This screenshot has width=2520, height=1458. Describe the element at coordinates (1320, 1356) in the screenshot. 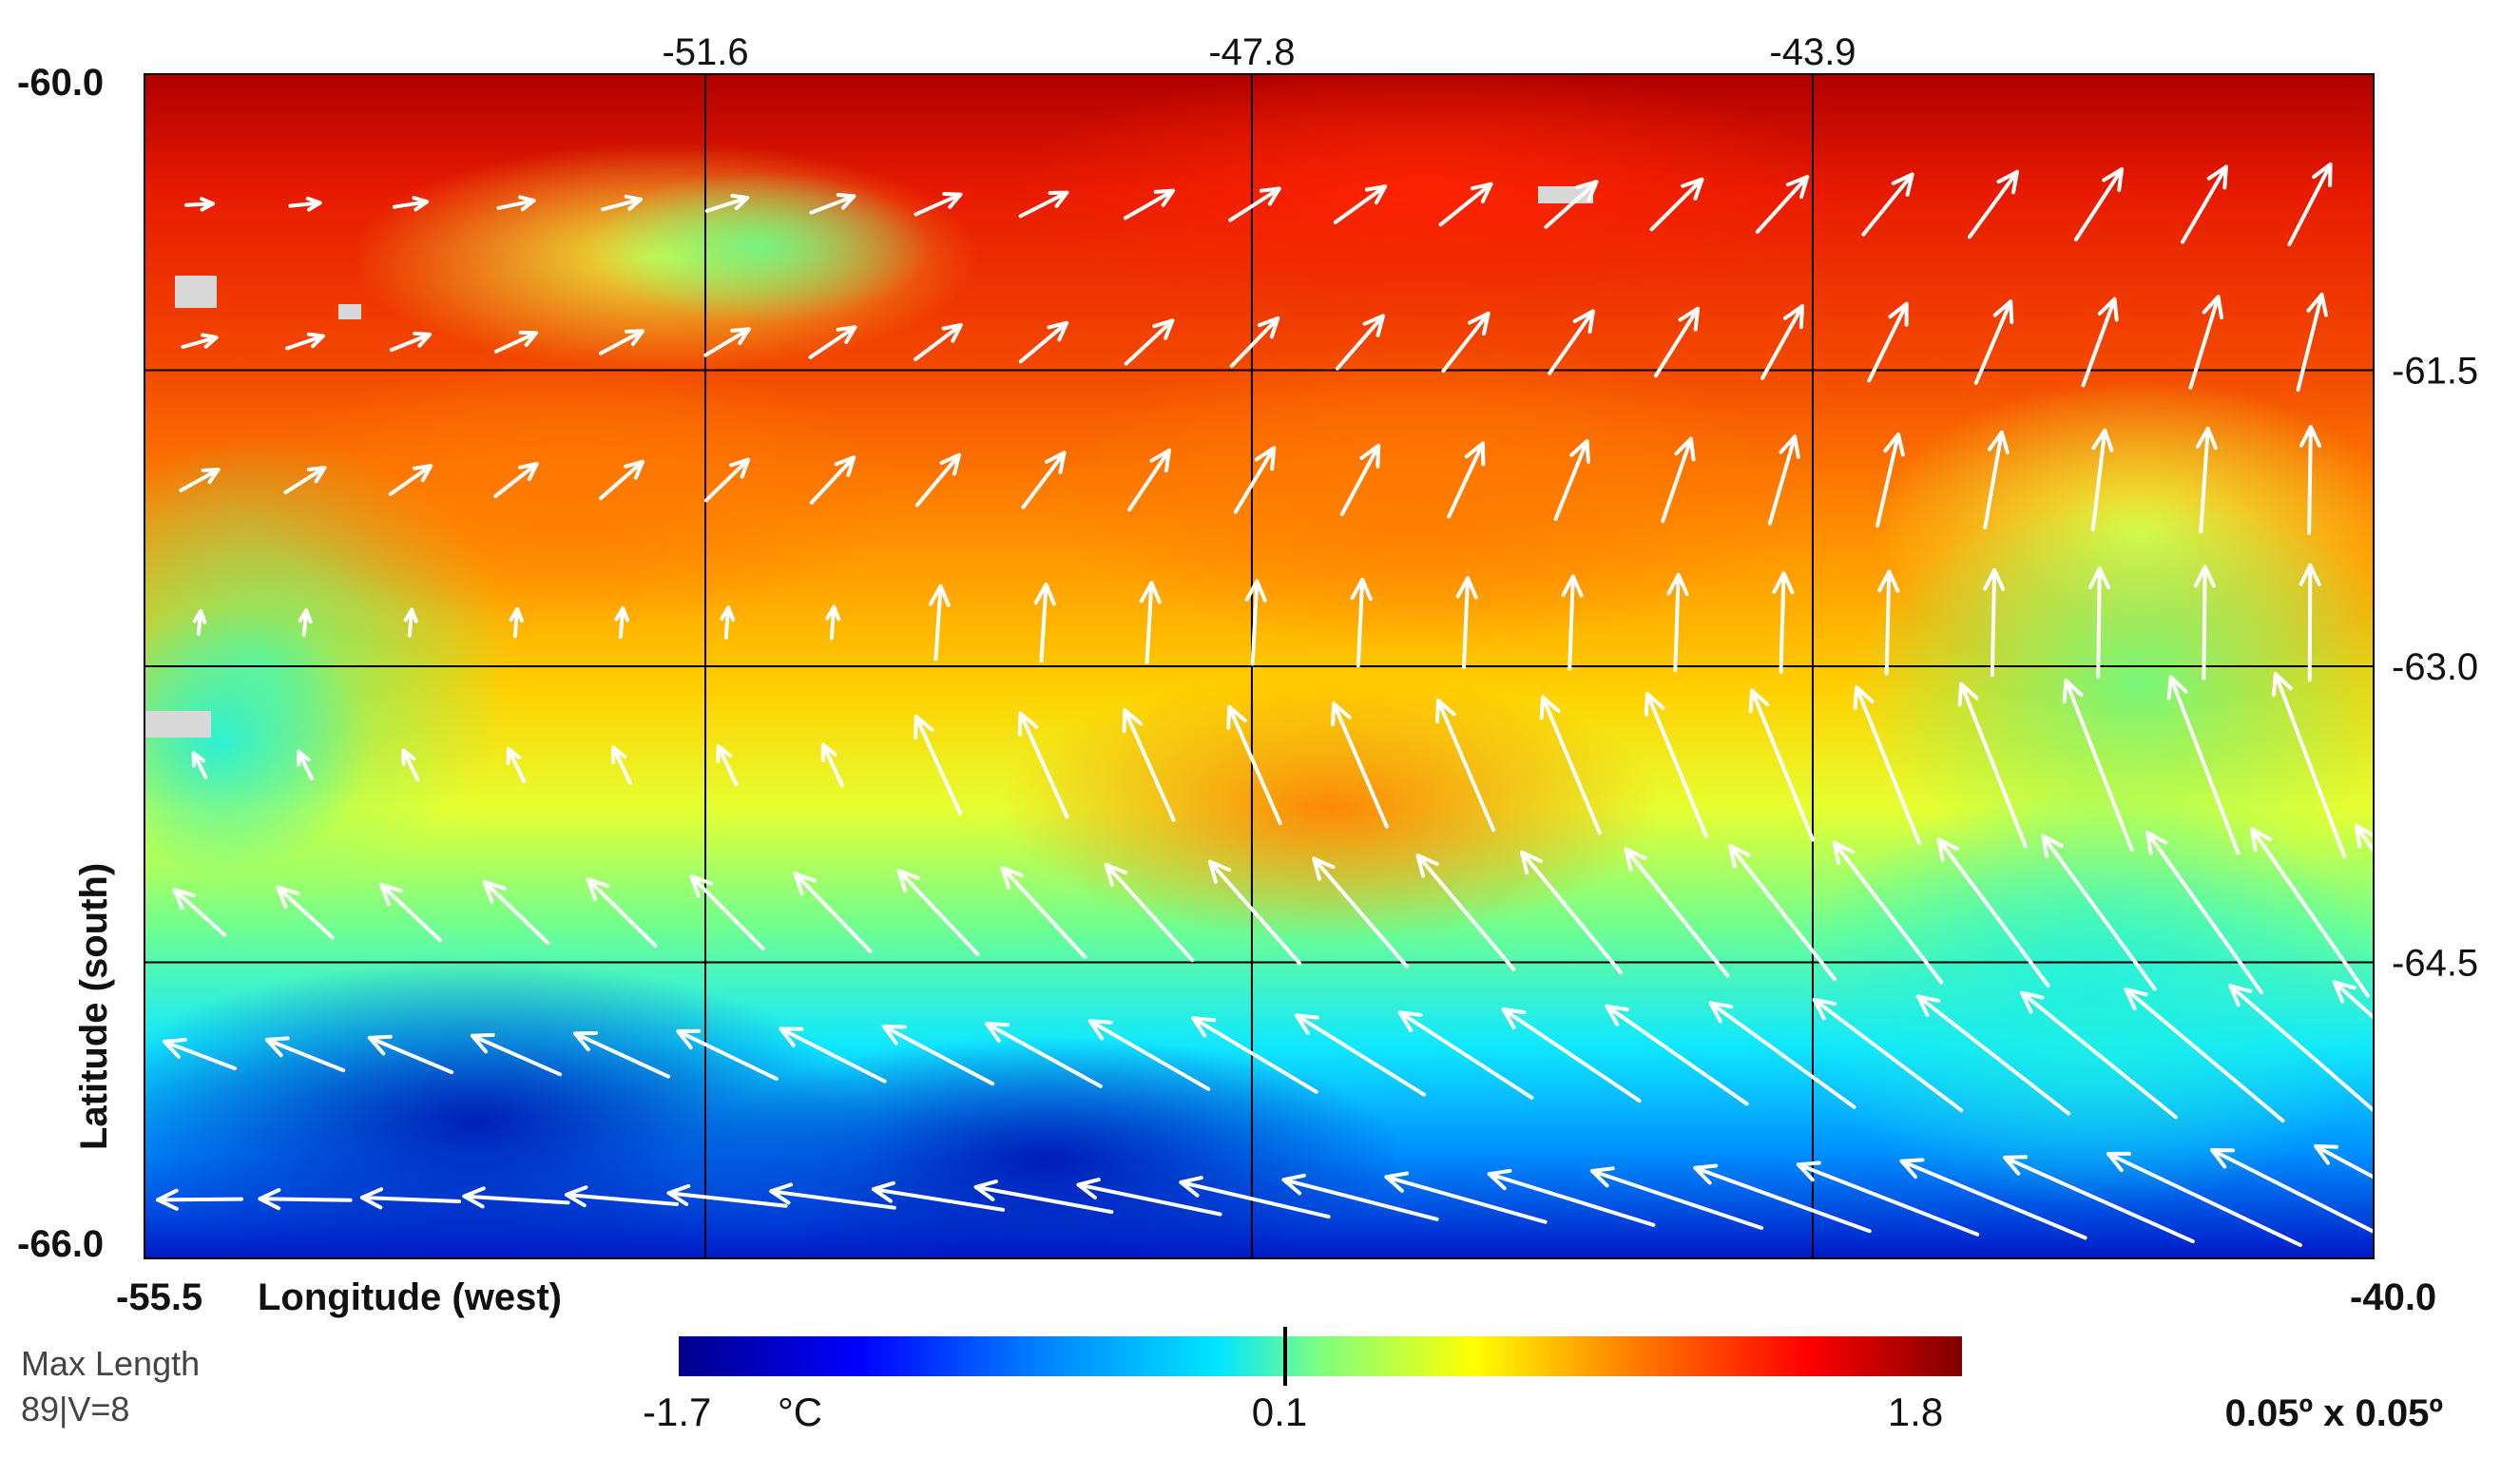

I see `colorbar` at that location.